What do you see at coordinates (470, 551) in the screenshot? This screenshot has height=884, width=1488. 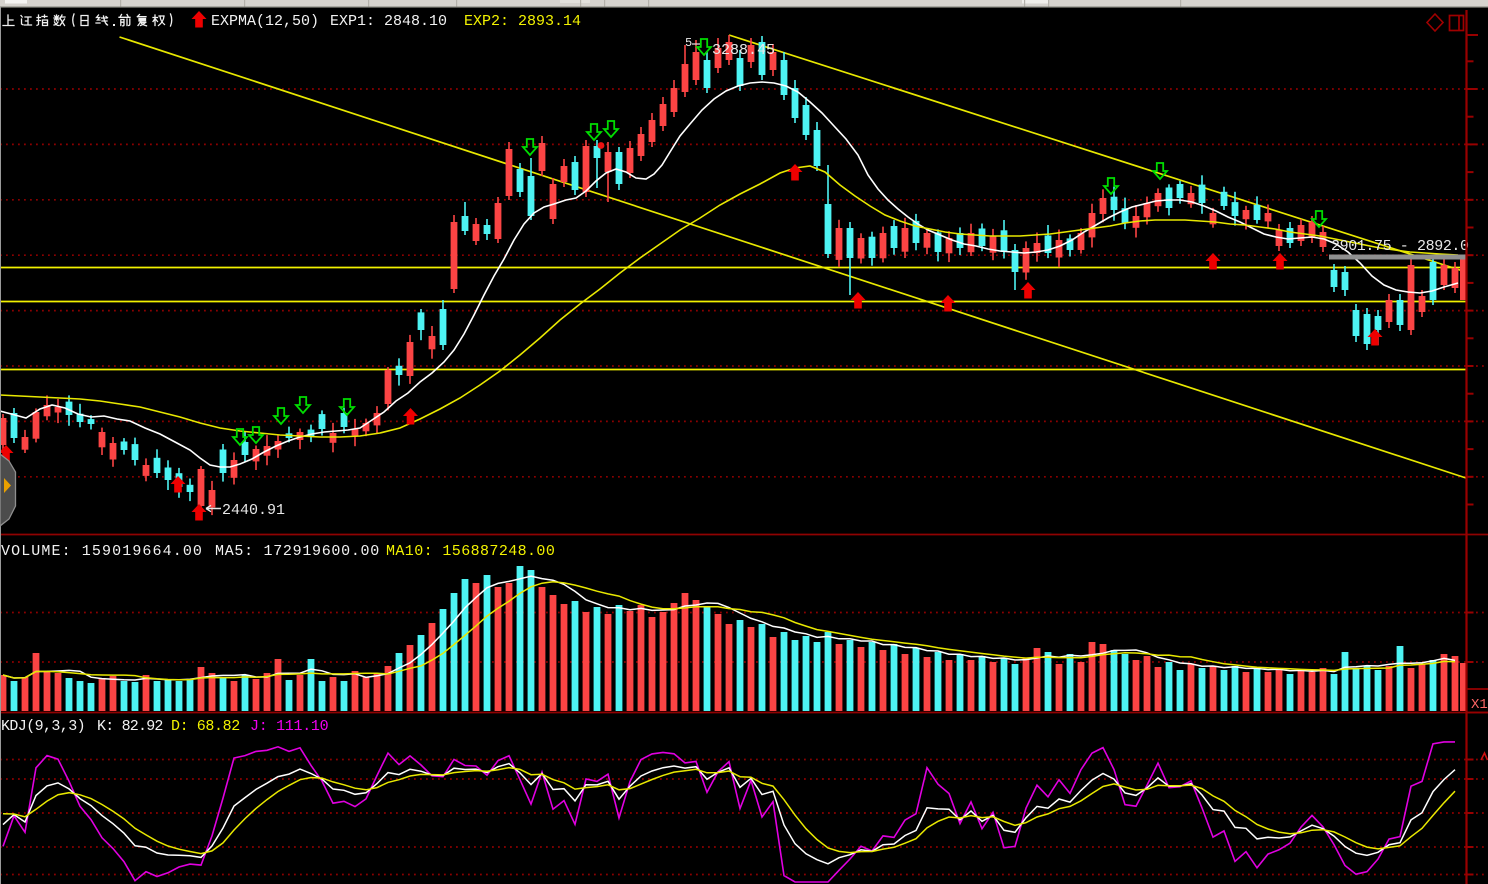 I see `svg-text: MA10: 156887248.00` at bounding box center [470, 551].